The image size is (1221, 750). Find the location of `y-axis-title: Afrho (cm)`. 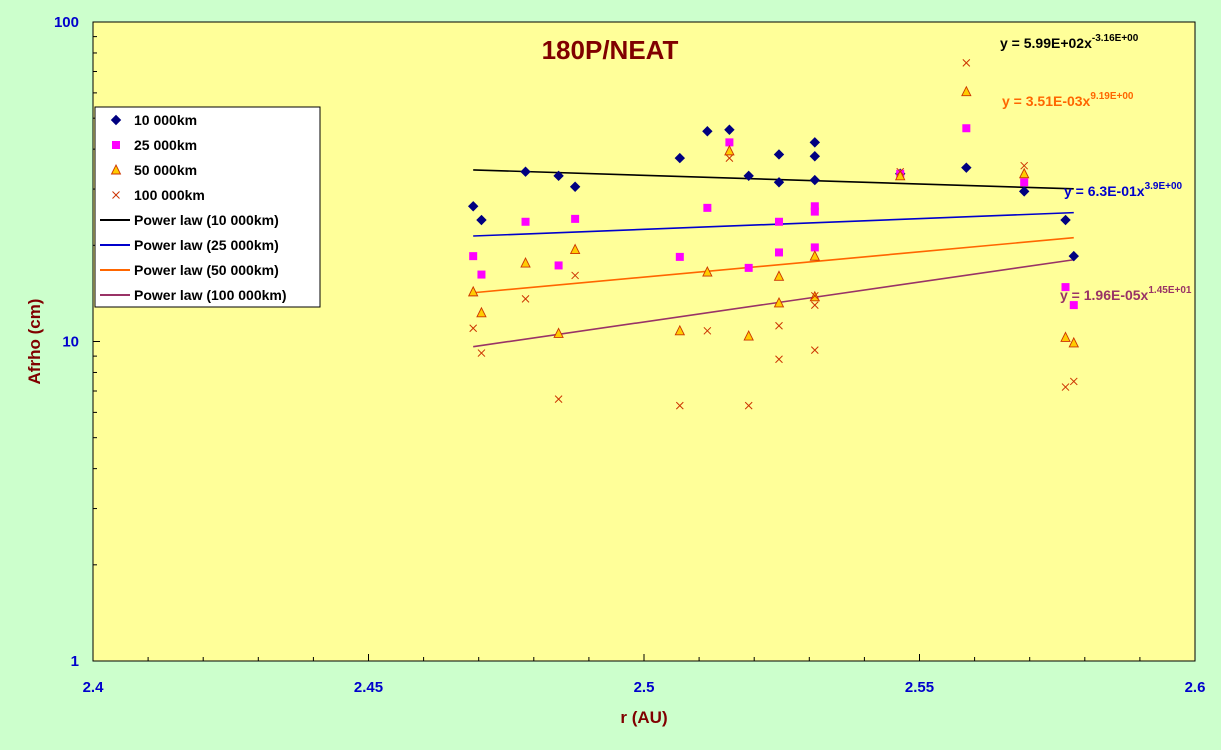

y-axis-title: Afrho (cm) is located at coordinates (34, 342).